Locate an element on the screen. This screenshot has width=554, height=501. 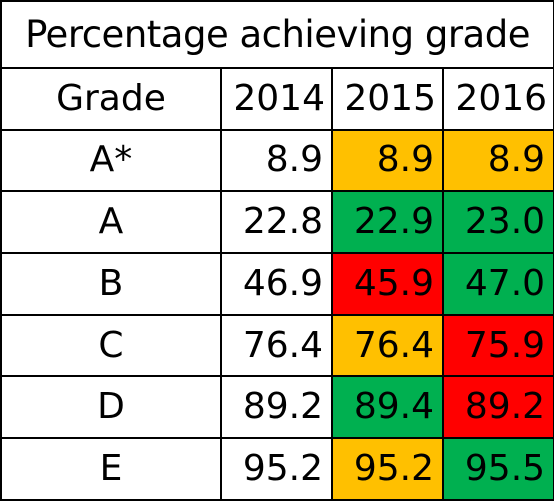
value-cell-2014: 22.8 is located at coordinates (276, 222).